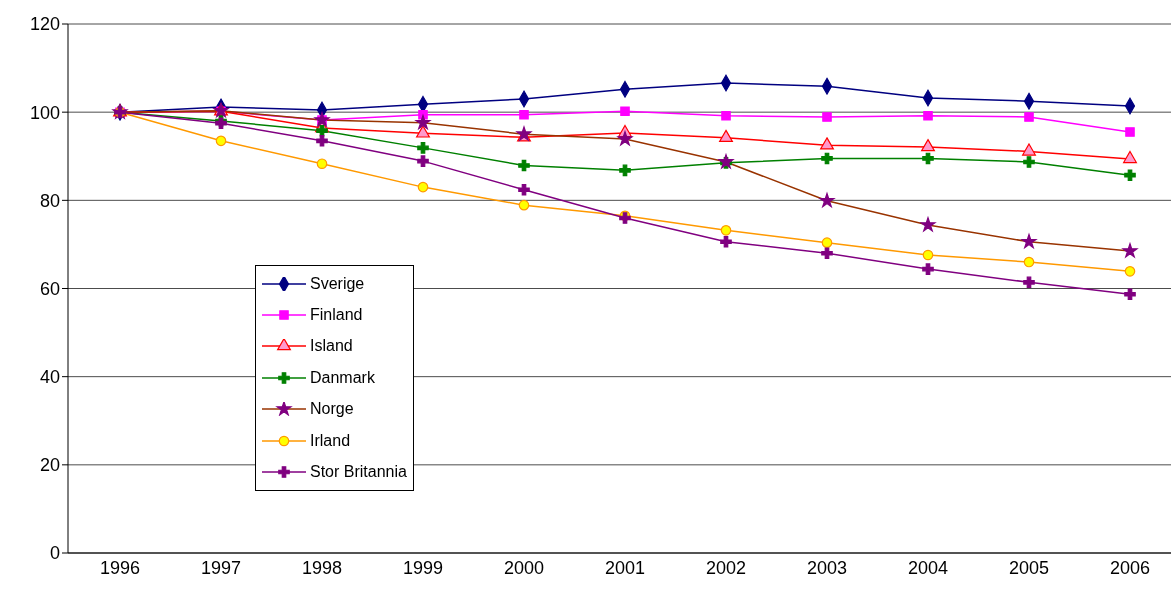 The height and width of the screenshot is (599, 1171). I want to click on x-tick-label: 2001, so click(625, 567).